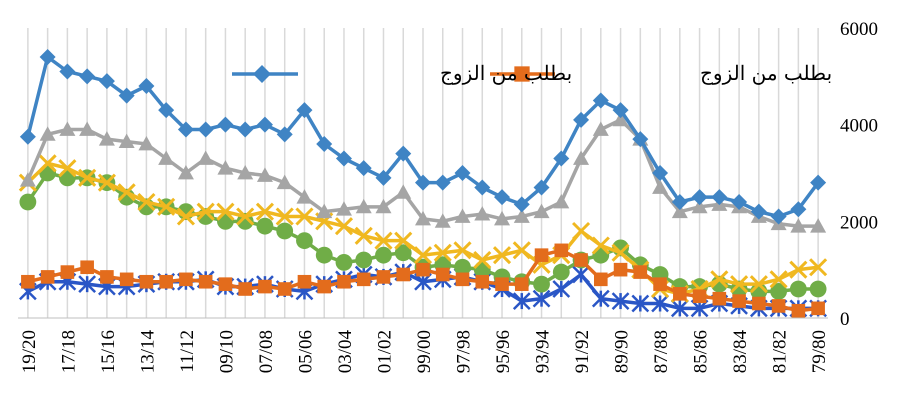  Describe the element at coordinates (402, 73) in the screenshot. I see `legend-entry: بطلب من الزوج` at that location.